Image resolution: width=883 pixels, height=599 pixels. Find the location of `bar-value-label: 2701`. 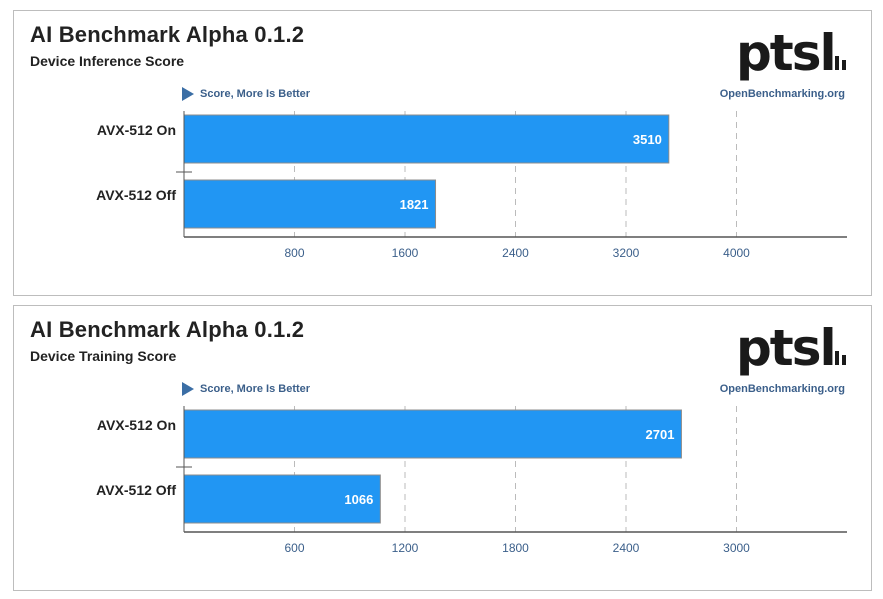

bar-value-label: 2701 is located at coordinates (660, 434).